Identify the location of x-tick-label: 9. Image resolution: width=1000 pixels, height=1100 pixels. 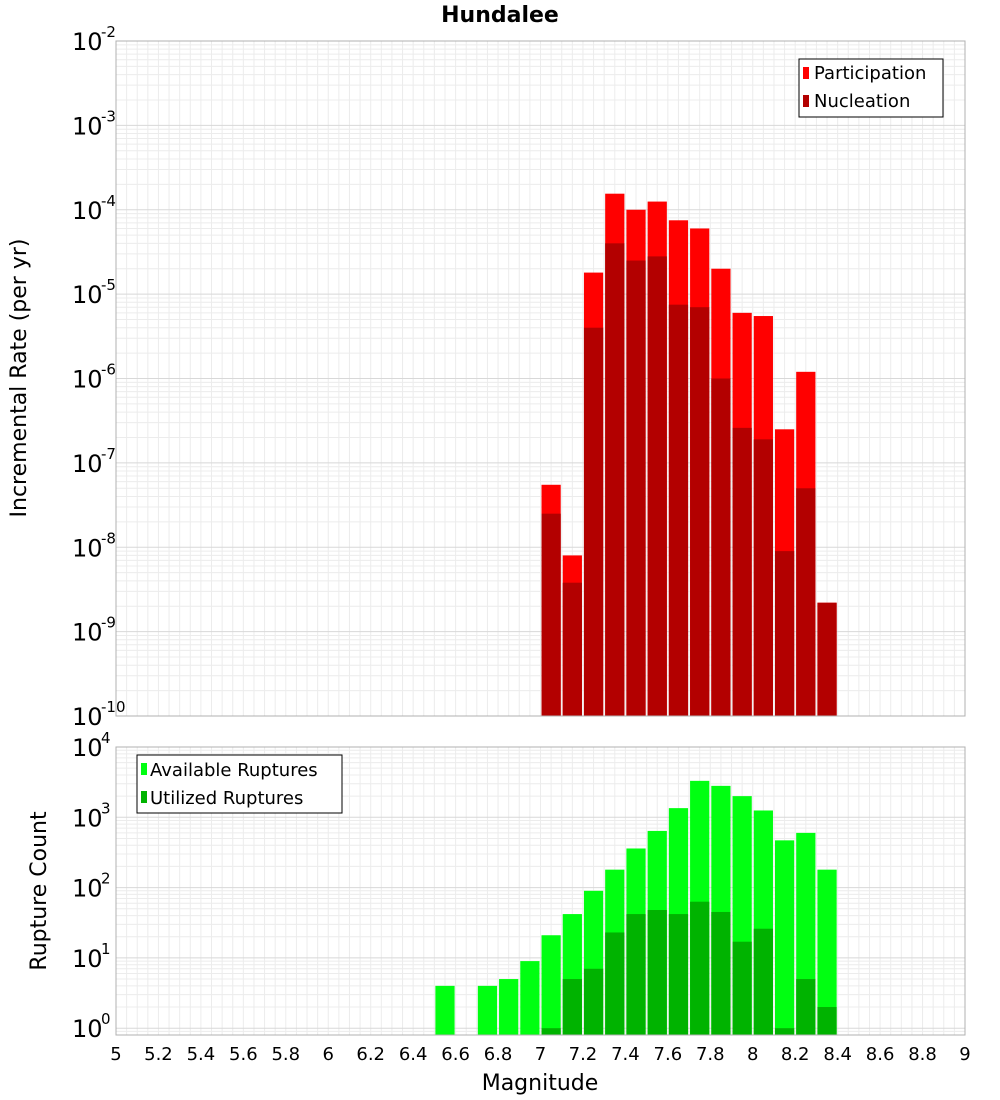
(964, 1054).